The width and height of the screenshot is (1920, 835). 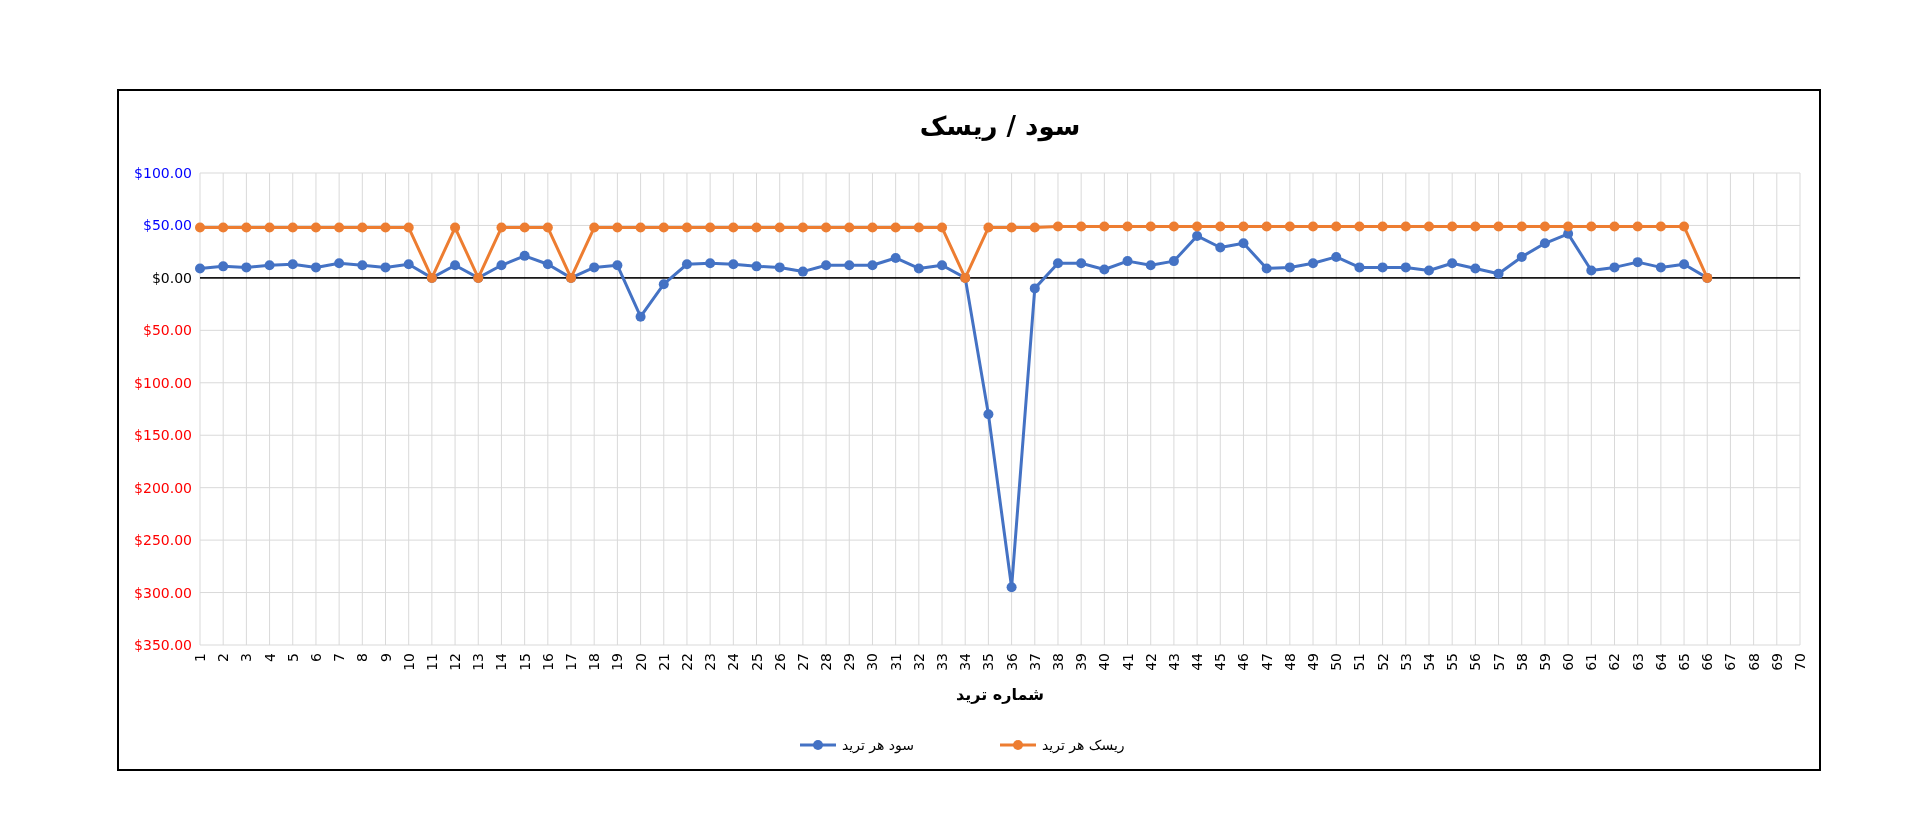 I want to click on x-tick-label: 50, so click(x=1336, y=662).